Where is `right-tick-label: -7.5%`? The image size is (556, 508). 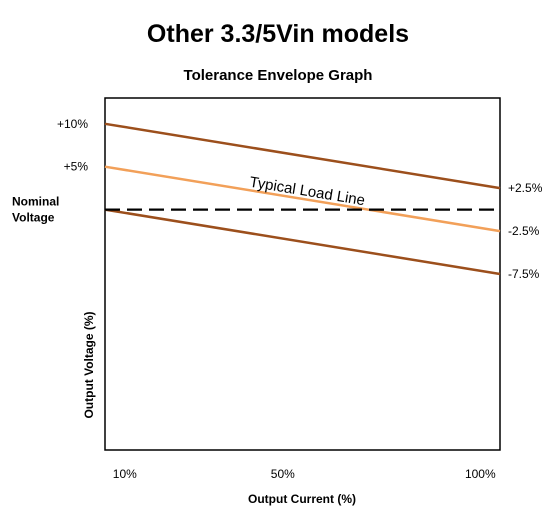
right-tick-label: -7.5% is located at coordinates (524, 274).